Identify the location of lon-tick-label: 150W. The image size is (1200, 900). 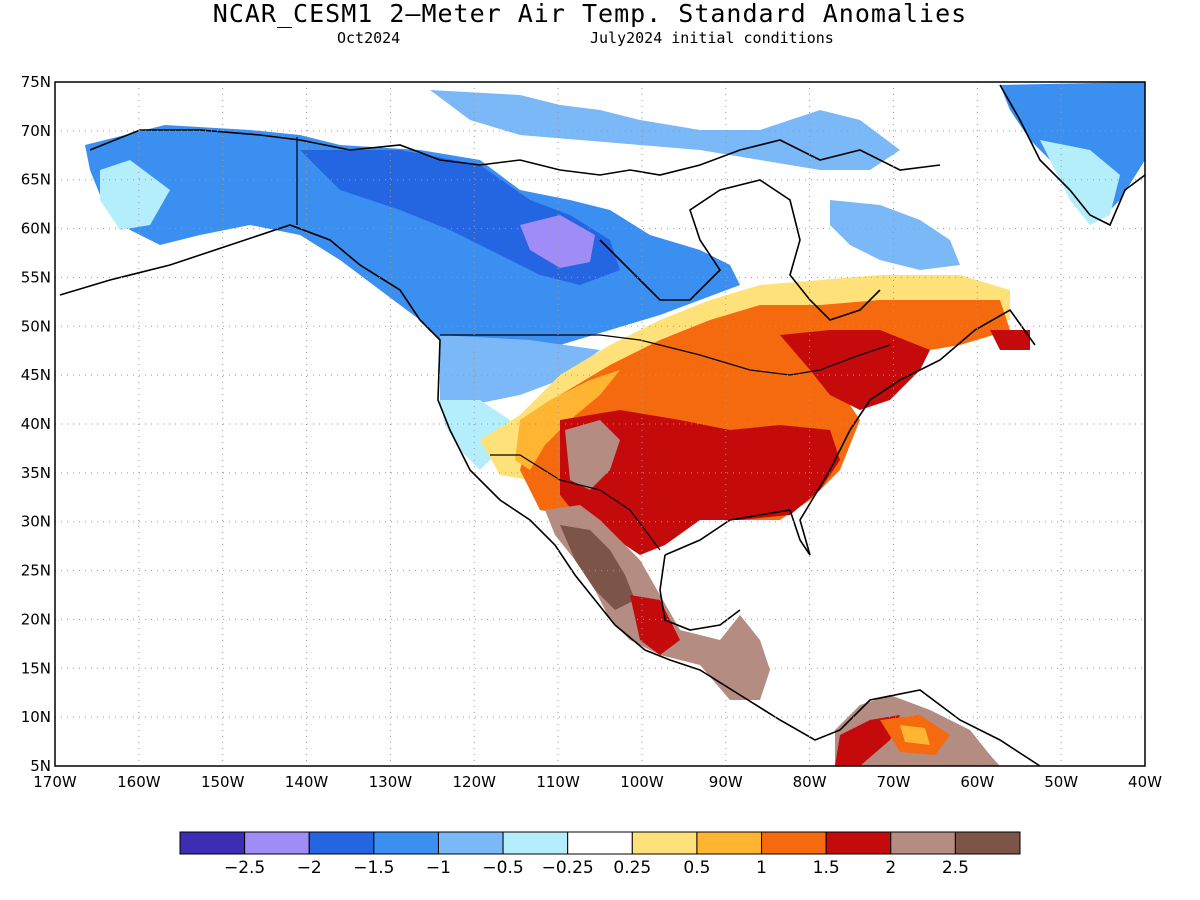
(223, 782).